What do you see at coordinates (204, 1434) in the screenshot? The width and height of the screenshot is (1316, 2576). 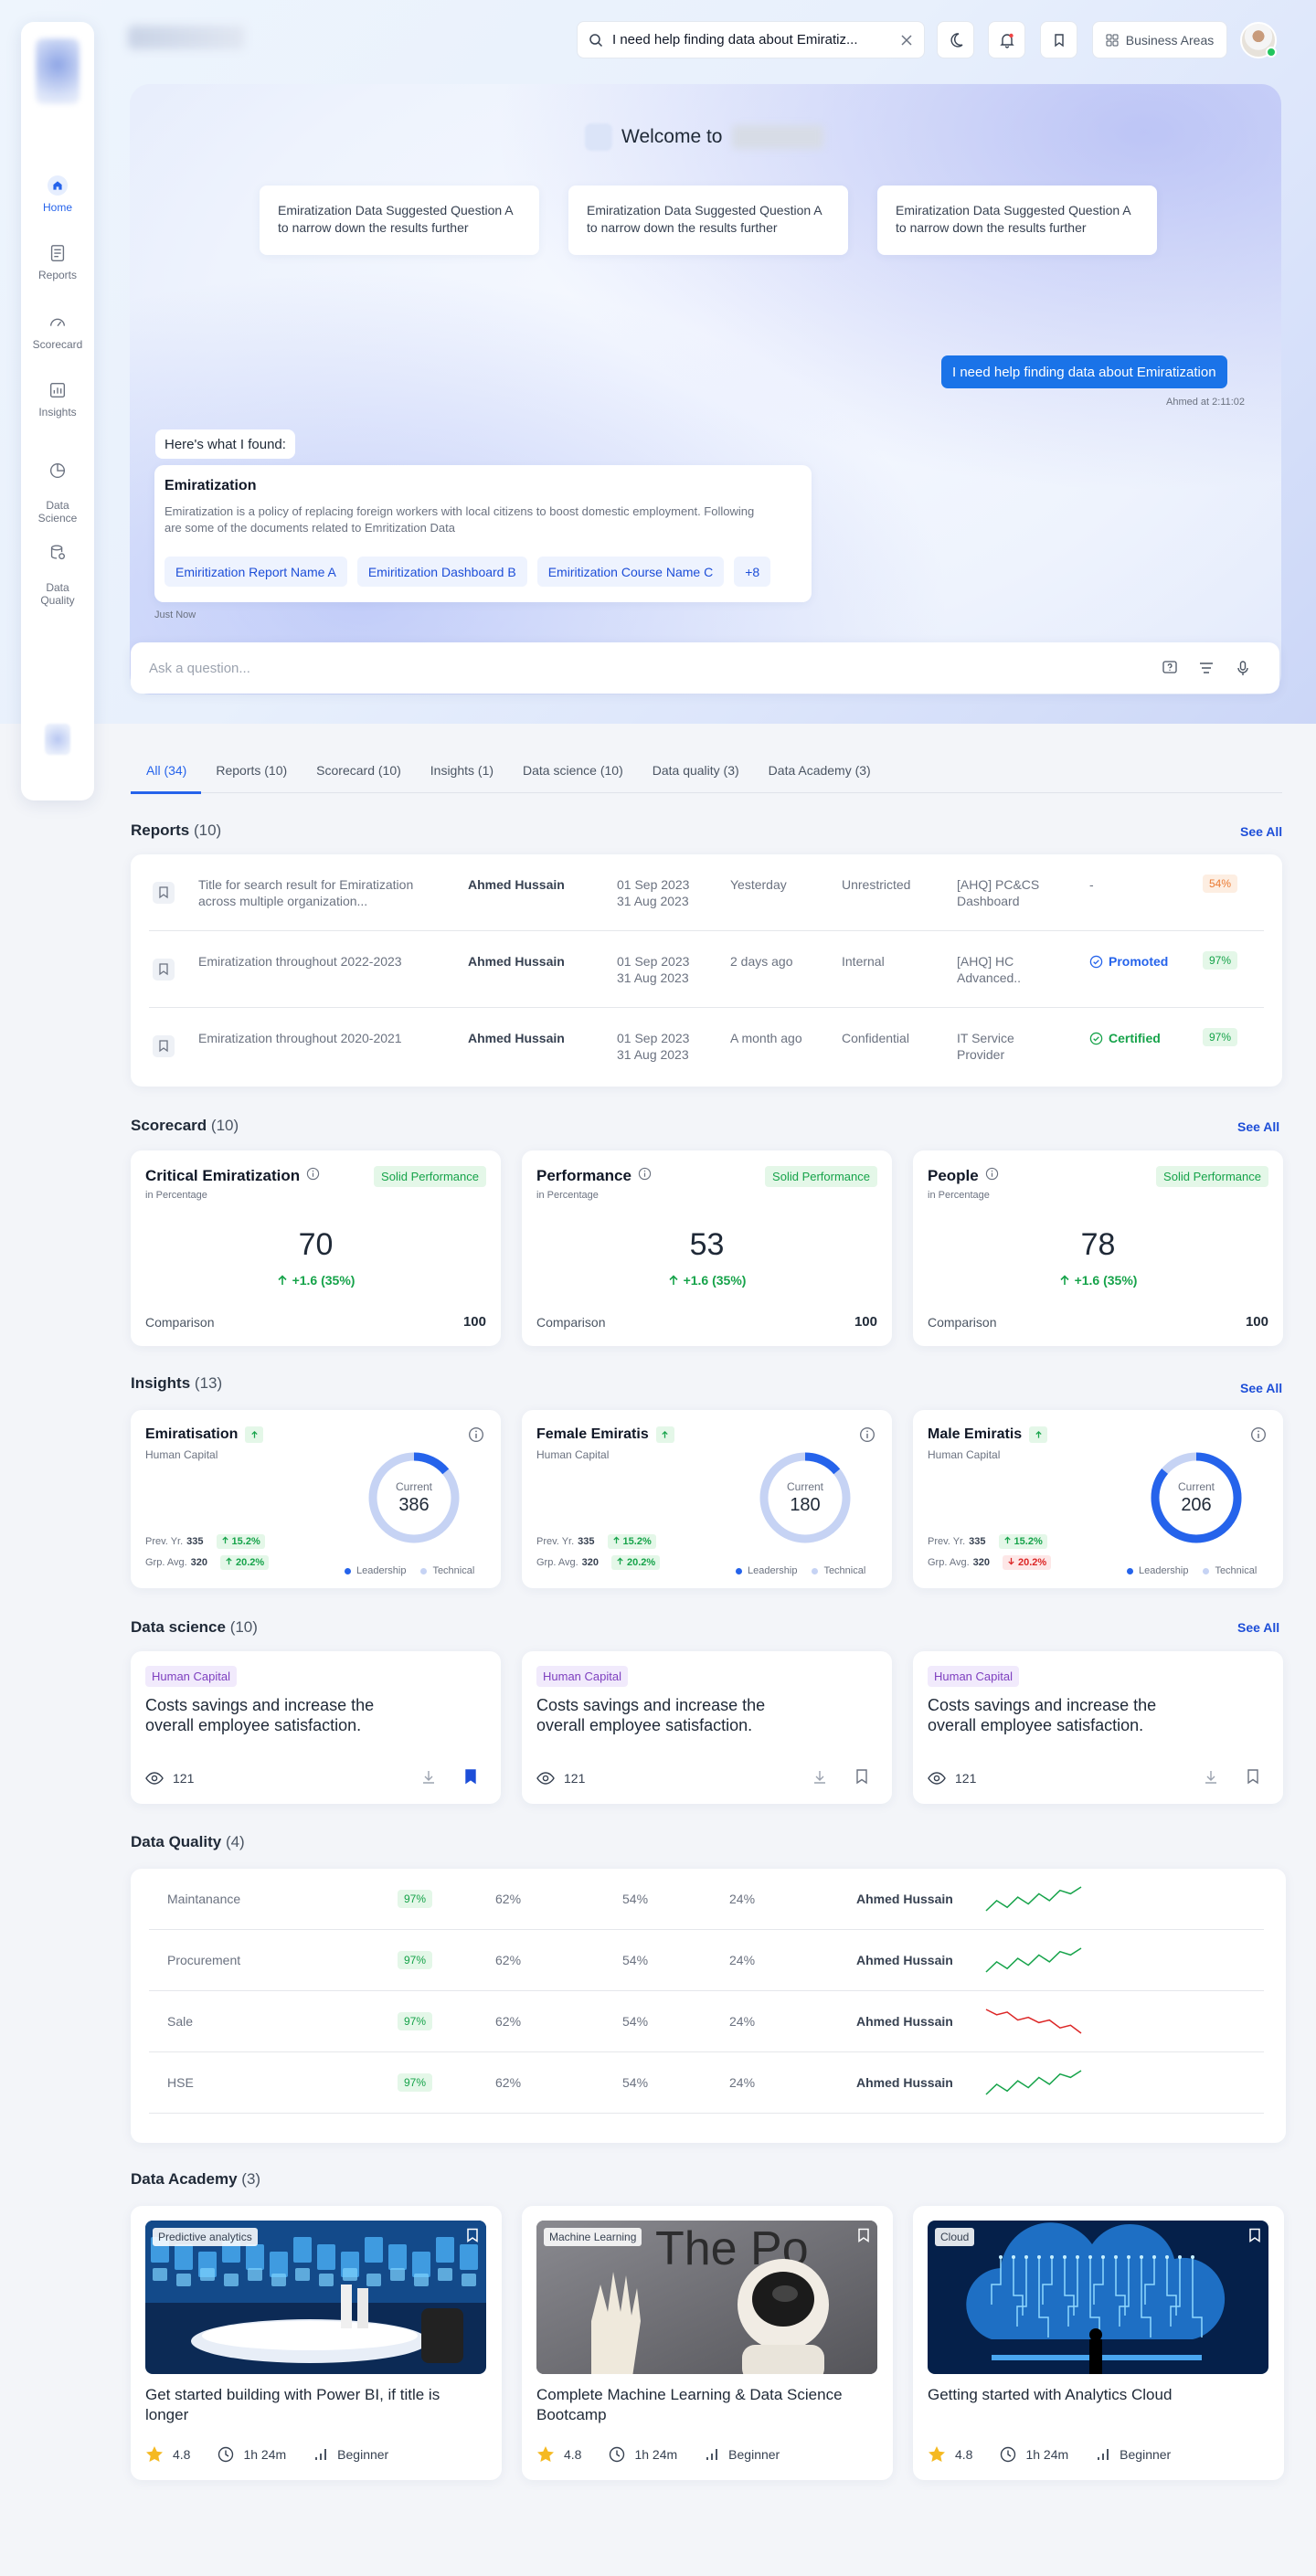 I see `insight-title: Emiratisation` at bounding box center [204, 1434].